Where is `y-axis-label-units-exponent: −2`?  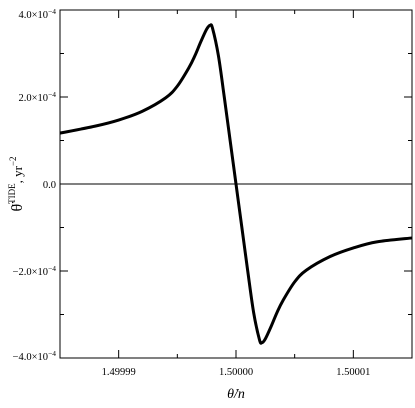 y-axis-label-units-exponent: −2 is located at coordinates (13, 161).